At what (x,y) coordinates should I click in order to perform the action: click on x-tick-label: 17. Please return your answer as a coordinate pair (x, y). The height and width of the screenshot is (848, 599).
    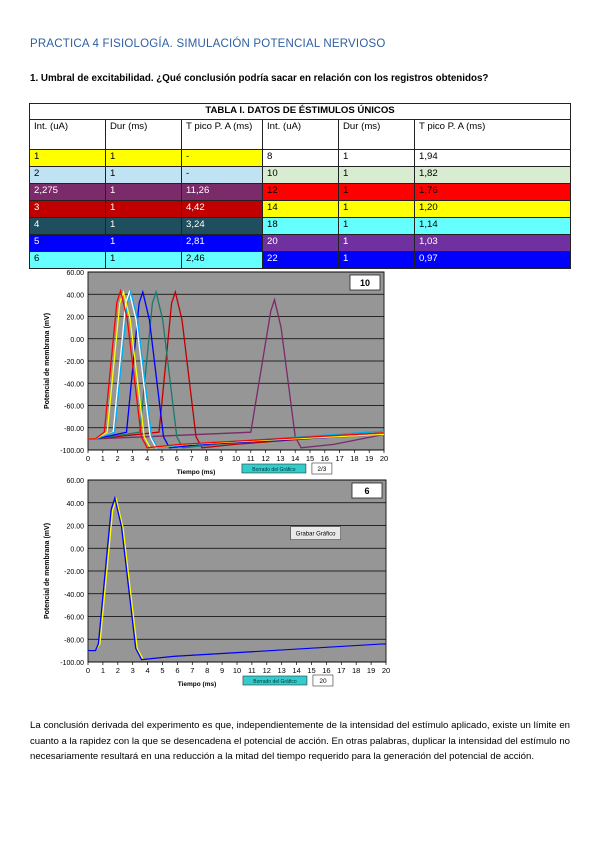
    Looking at the image, I should click on (339, 458).